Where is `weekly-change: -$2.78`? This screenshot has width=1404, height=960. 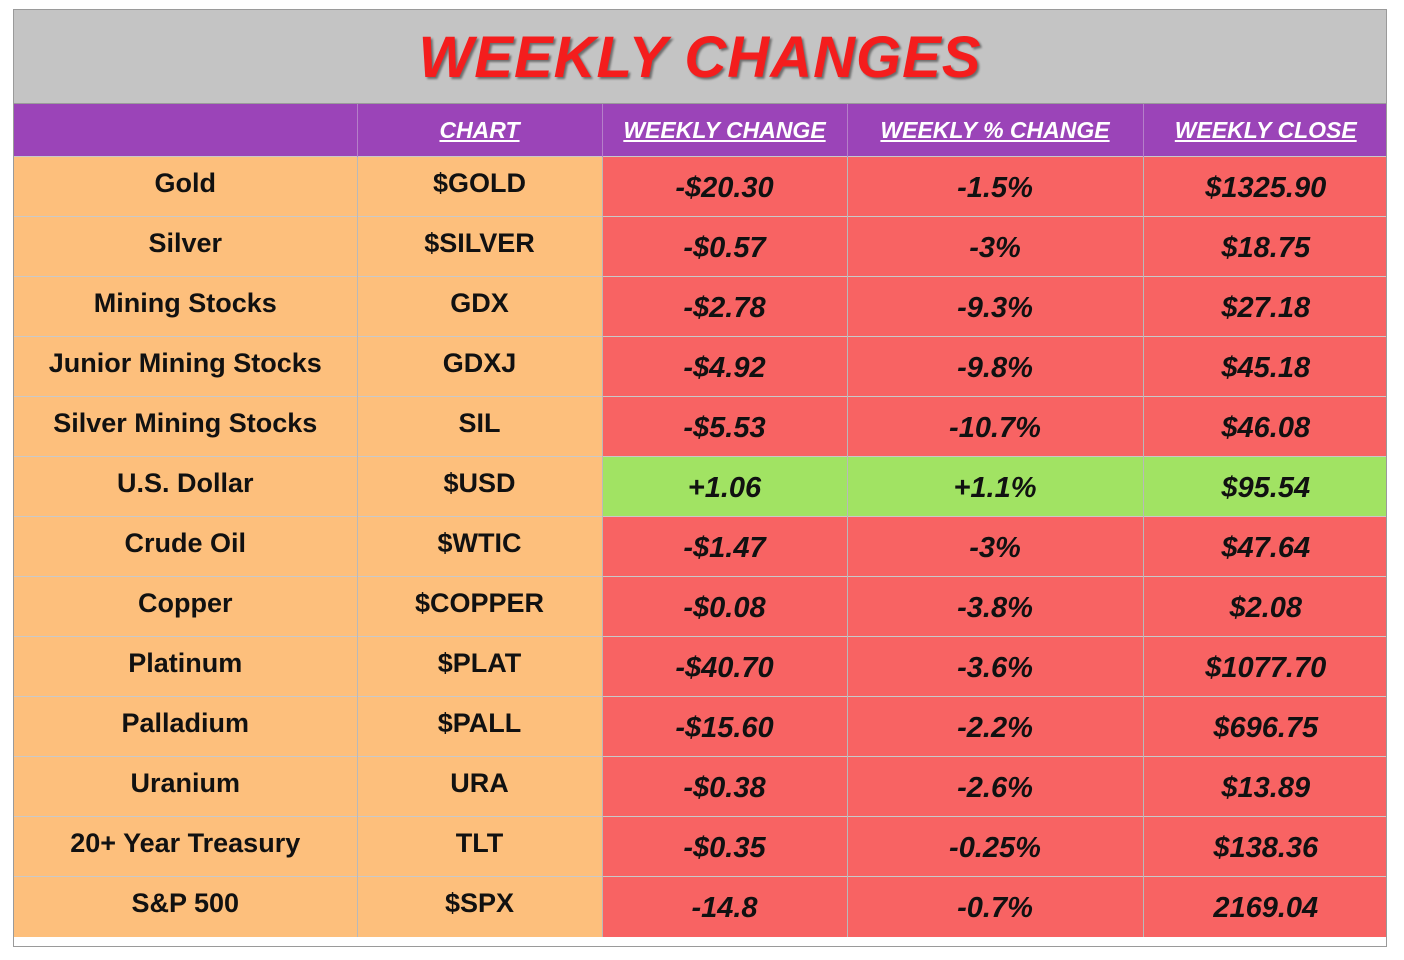
weekly-change: -$2.78 is located at coordinates (725, 306).